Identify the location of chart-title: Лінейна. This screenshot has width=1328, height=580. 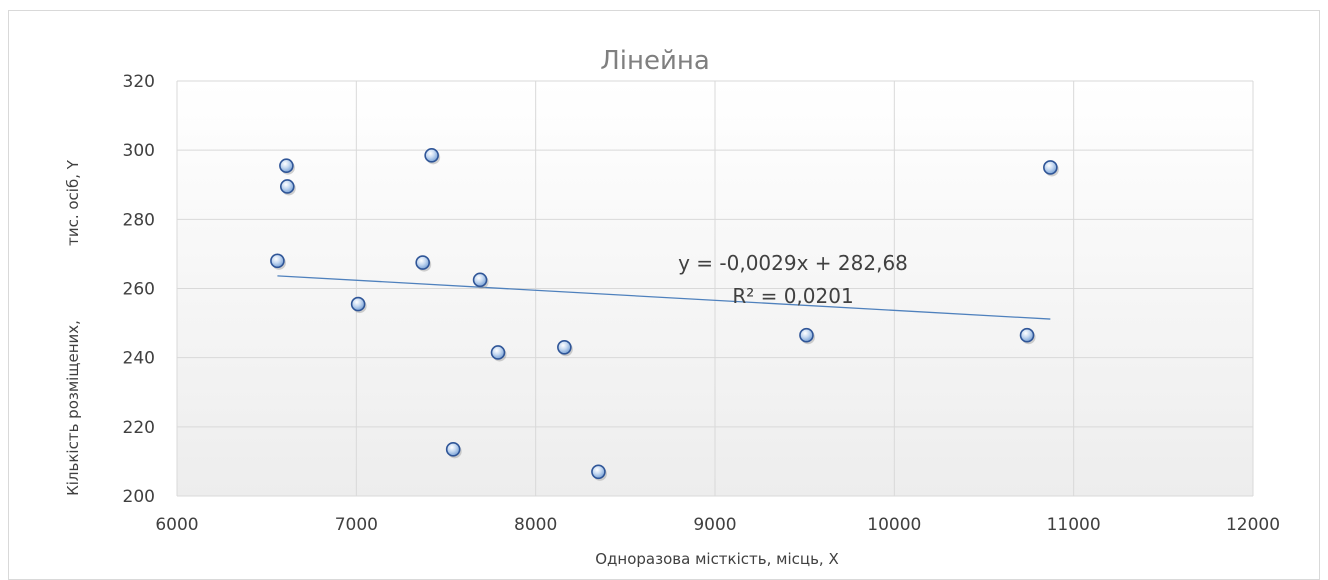
(655, 61).